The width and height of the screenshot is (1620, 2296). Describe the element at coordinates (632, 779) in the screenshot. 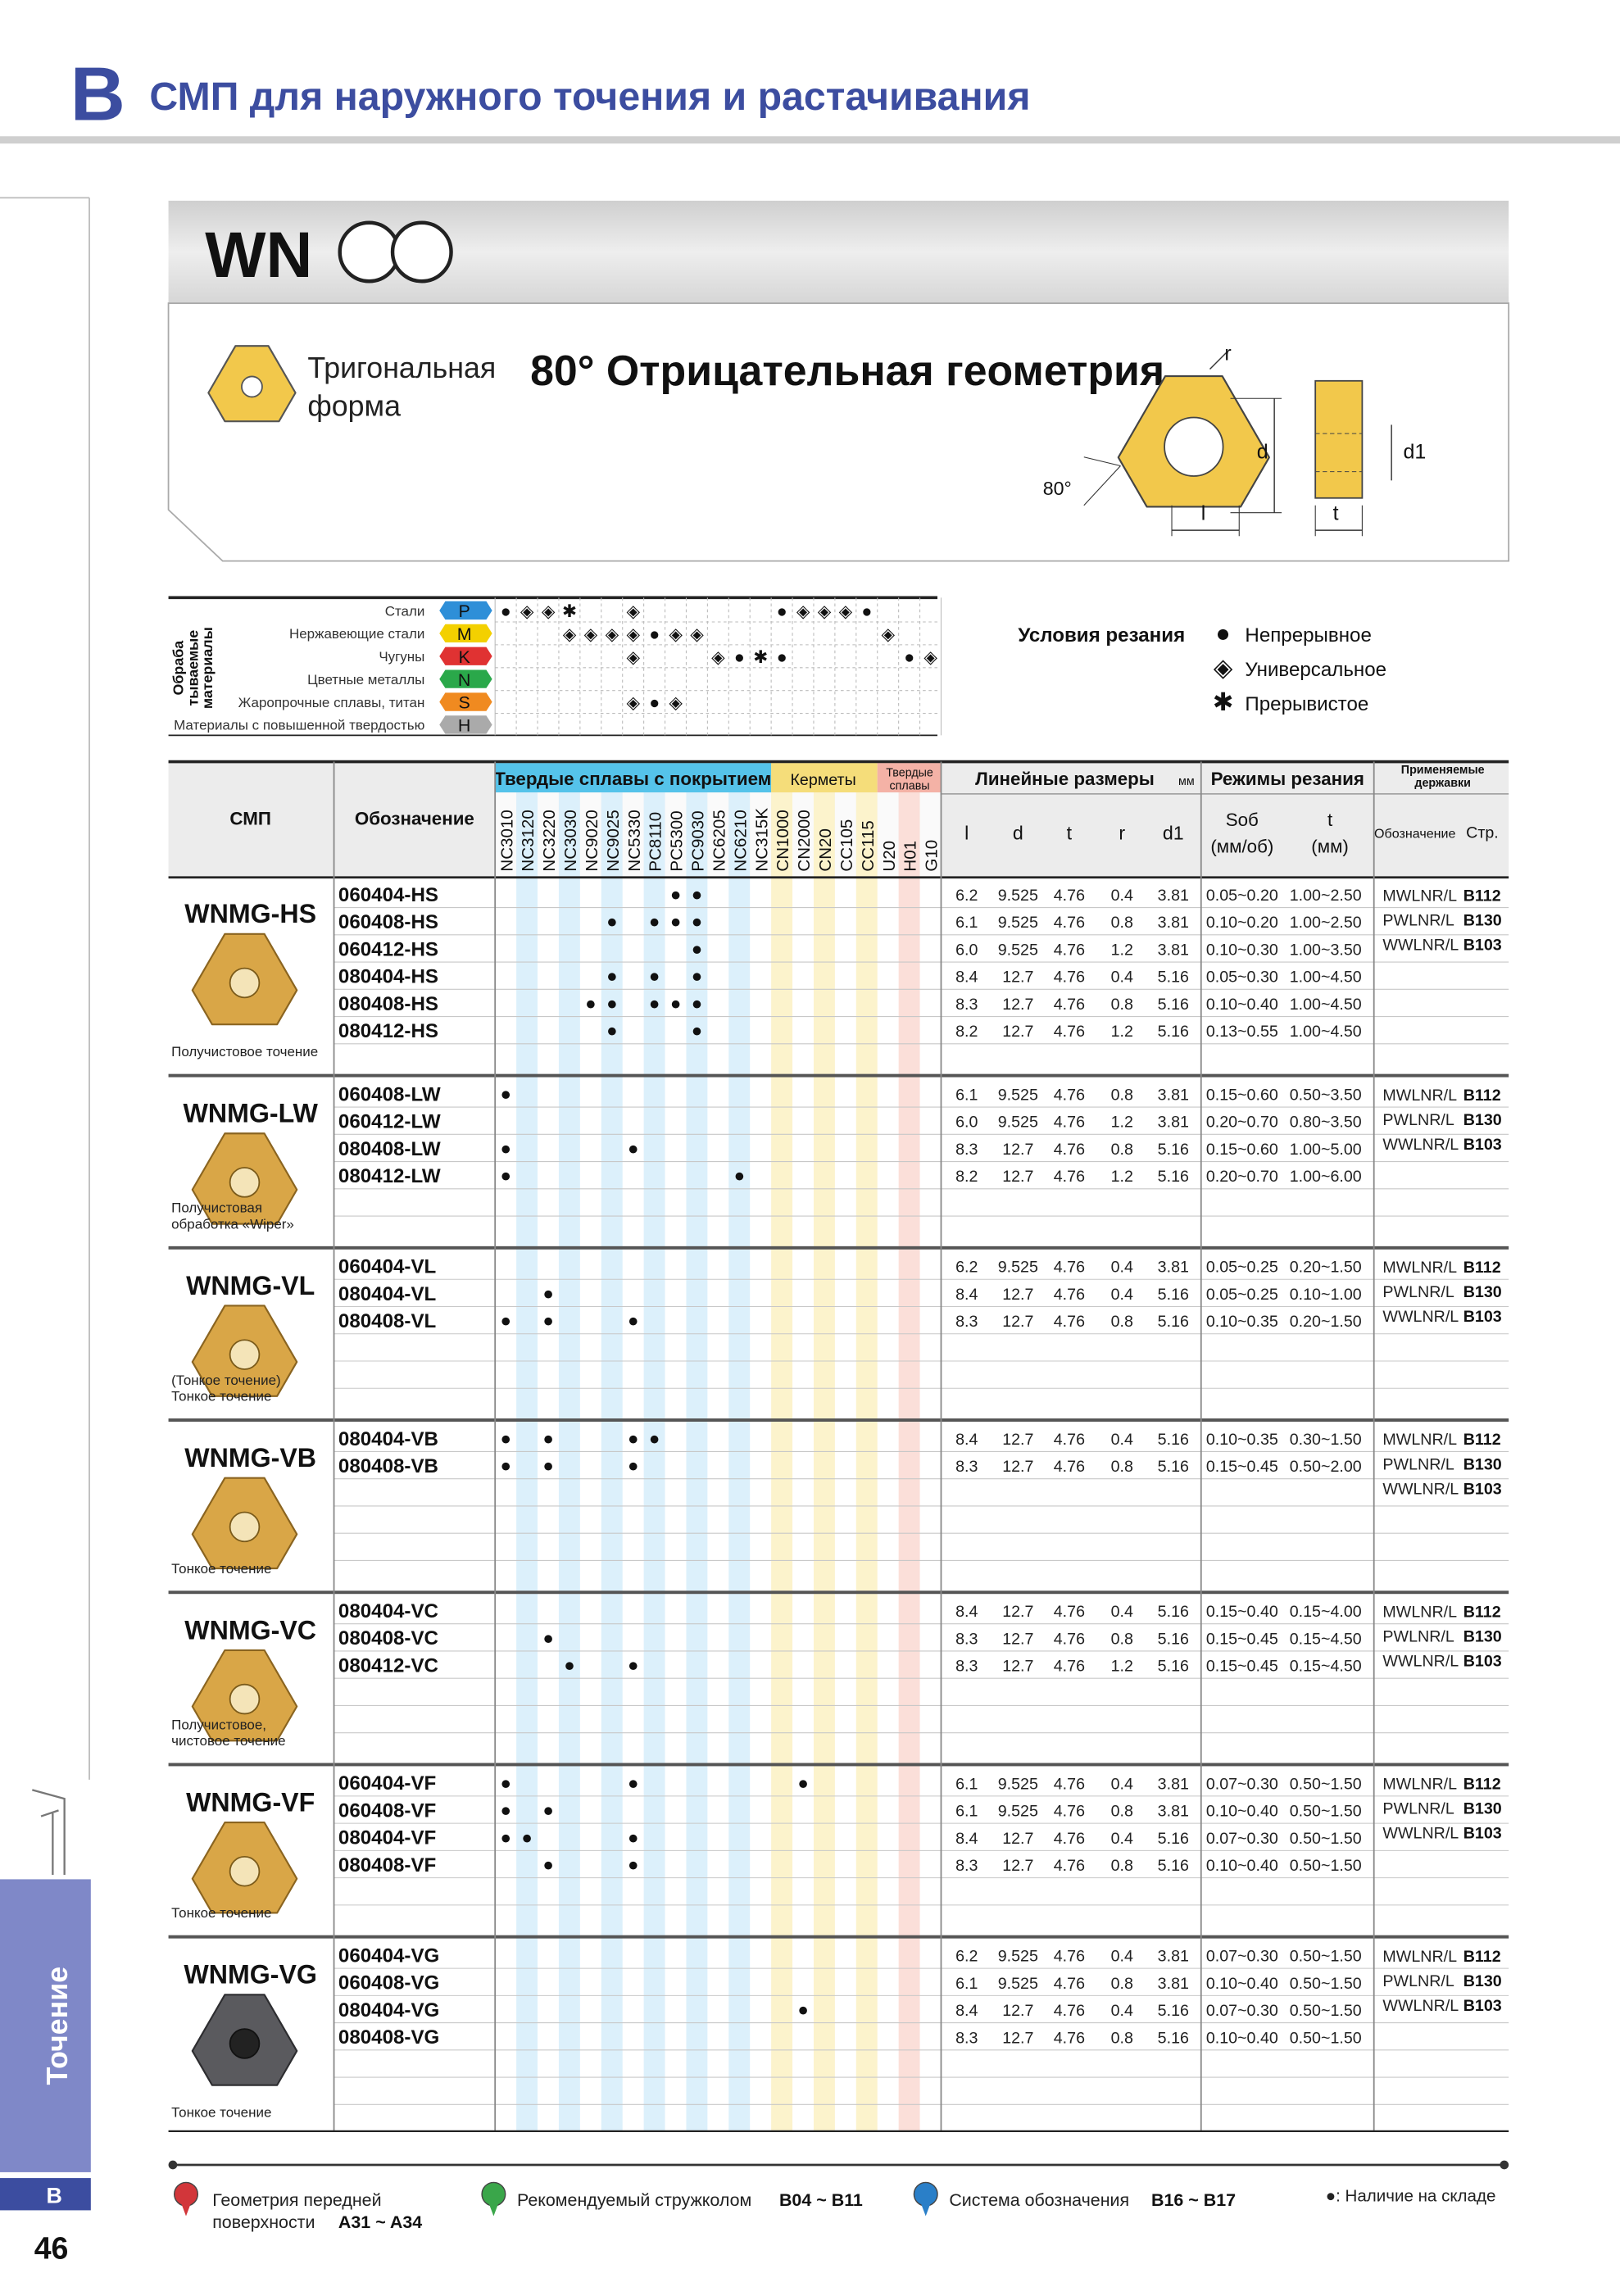

I see `grade-group-label: Твердые сплавы с покрытием` at that location.